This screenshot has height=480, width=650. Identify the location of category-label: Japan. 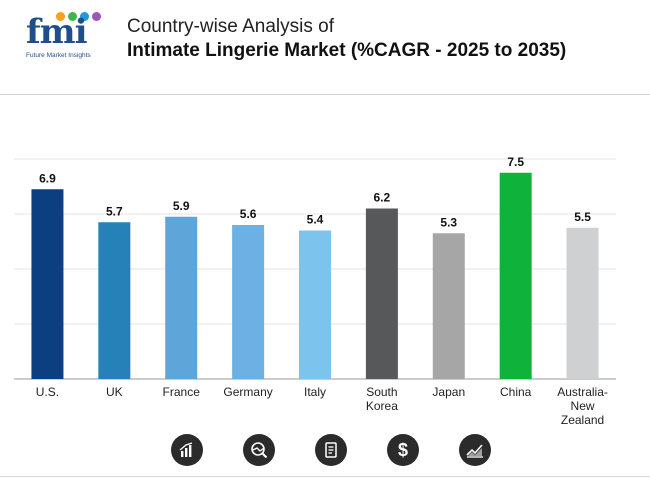
(448, 392).